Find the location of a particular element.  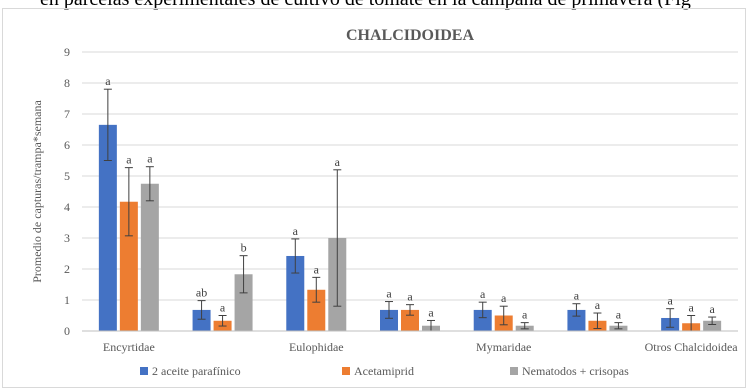

y-tick-label: 3 is located at coordinates (67, 238).